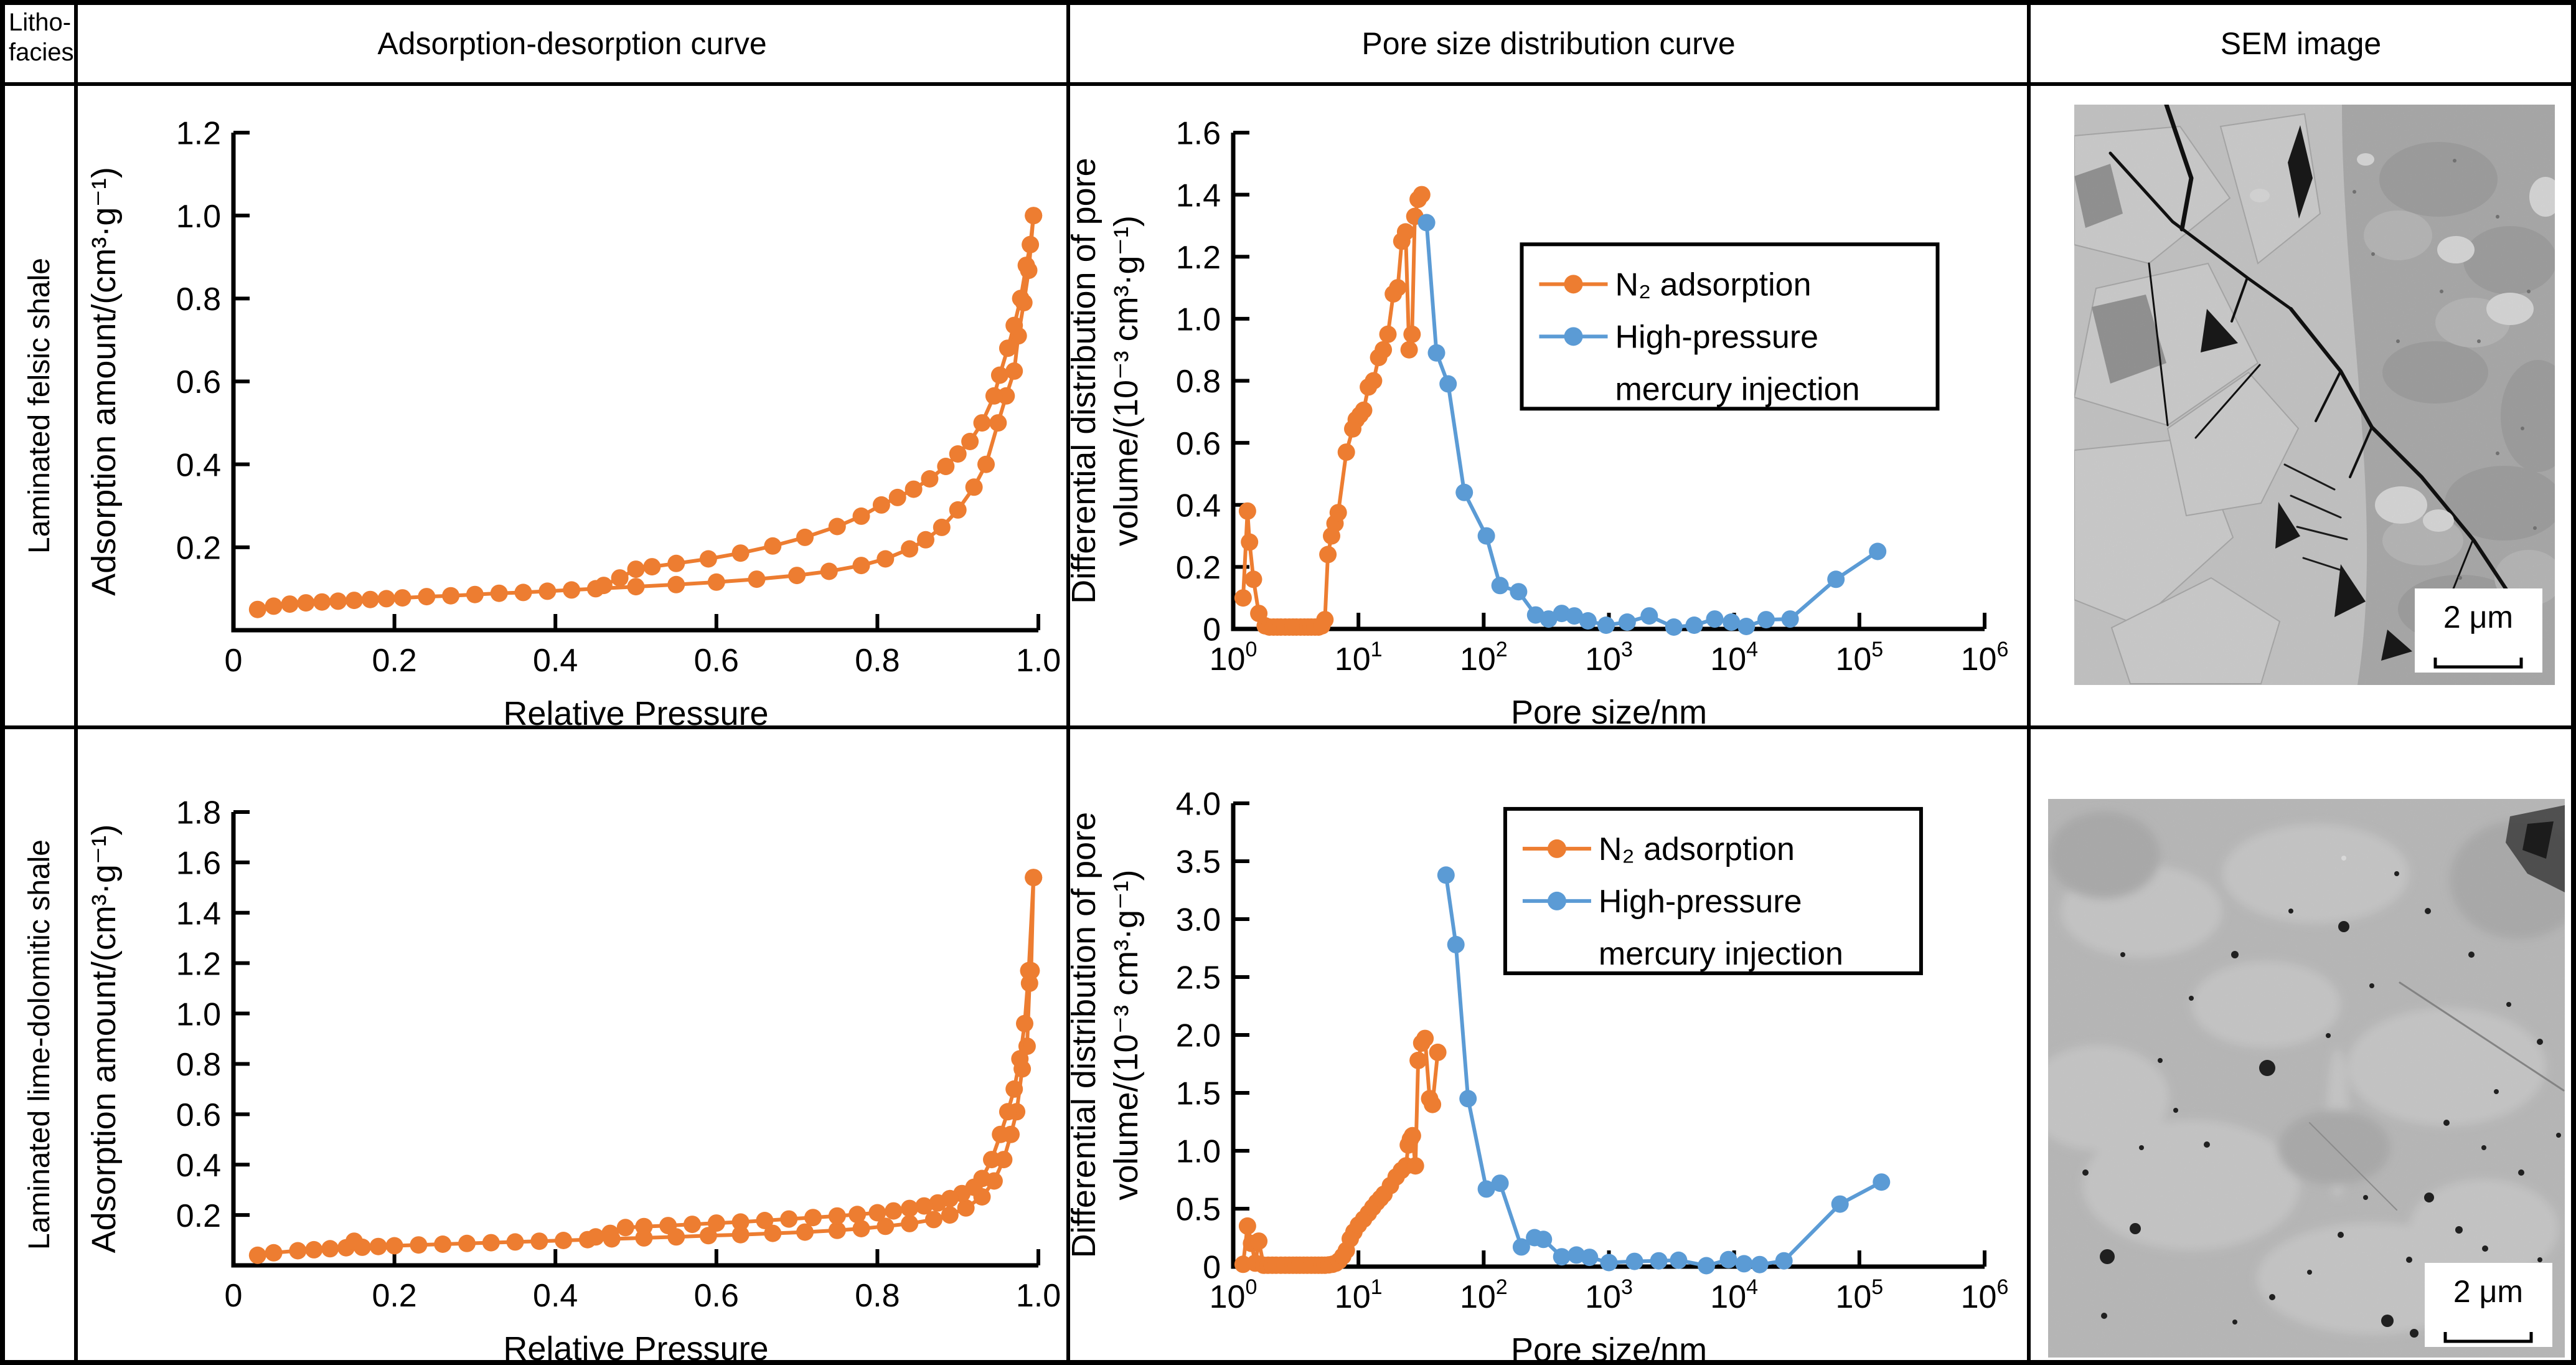 This screenshot has height=1365, width=2576. I want to click on svg-text: 4.0, so click(1198, 805).